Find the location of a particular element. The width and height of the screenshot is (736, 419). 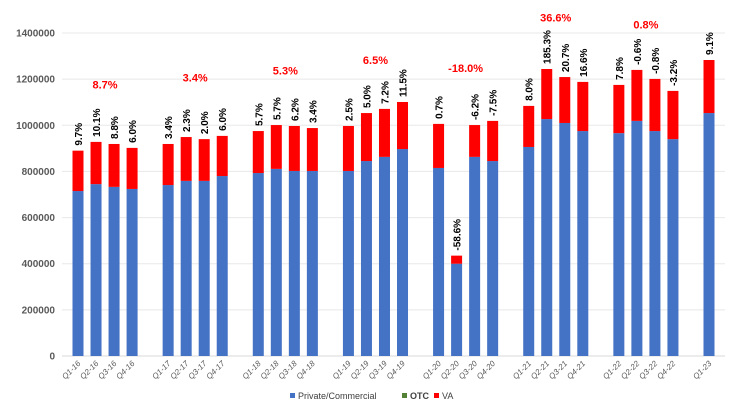

bar-percent-label: 9.1% is located at coordinates (710, 43).